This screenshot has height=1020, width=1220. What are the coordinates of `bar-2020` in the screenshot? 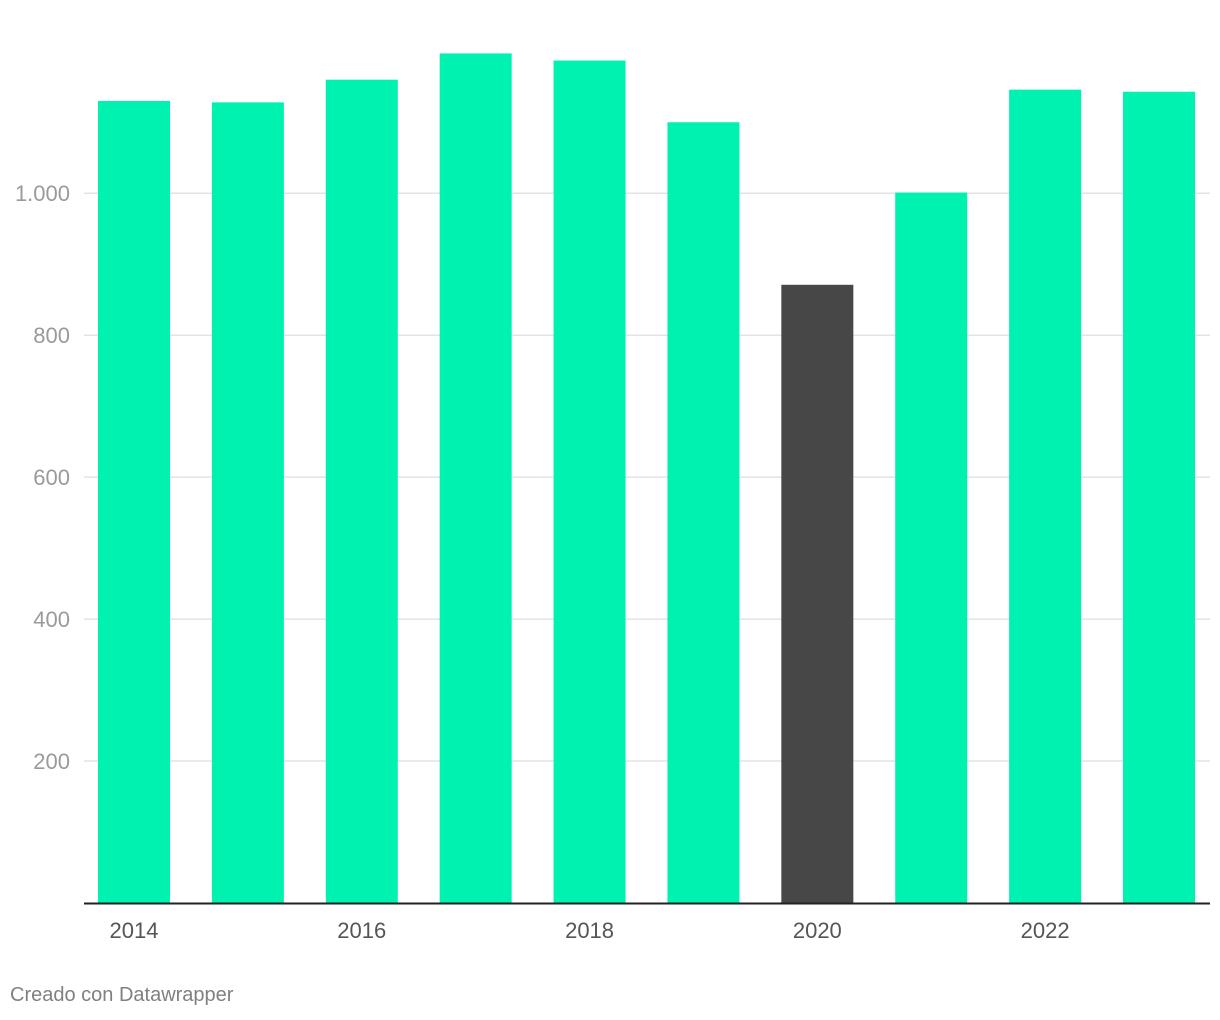 It's located at (817, 593).